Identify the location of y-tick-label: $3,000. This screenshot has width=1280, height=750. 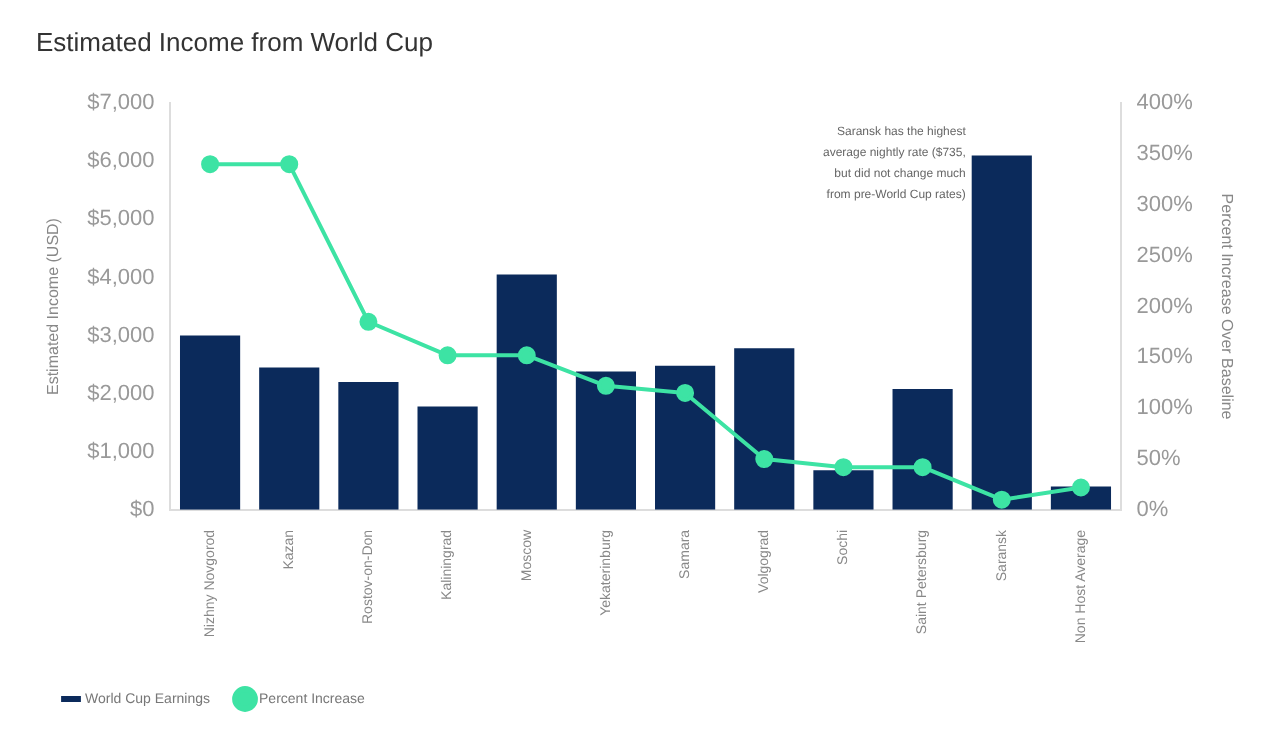
(121, 335).